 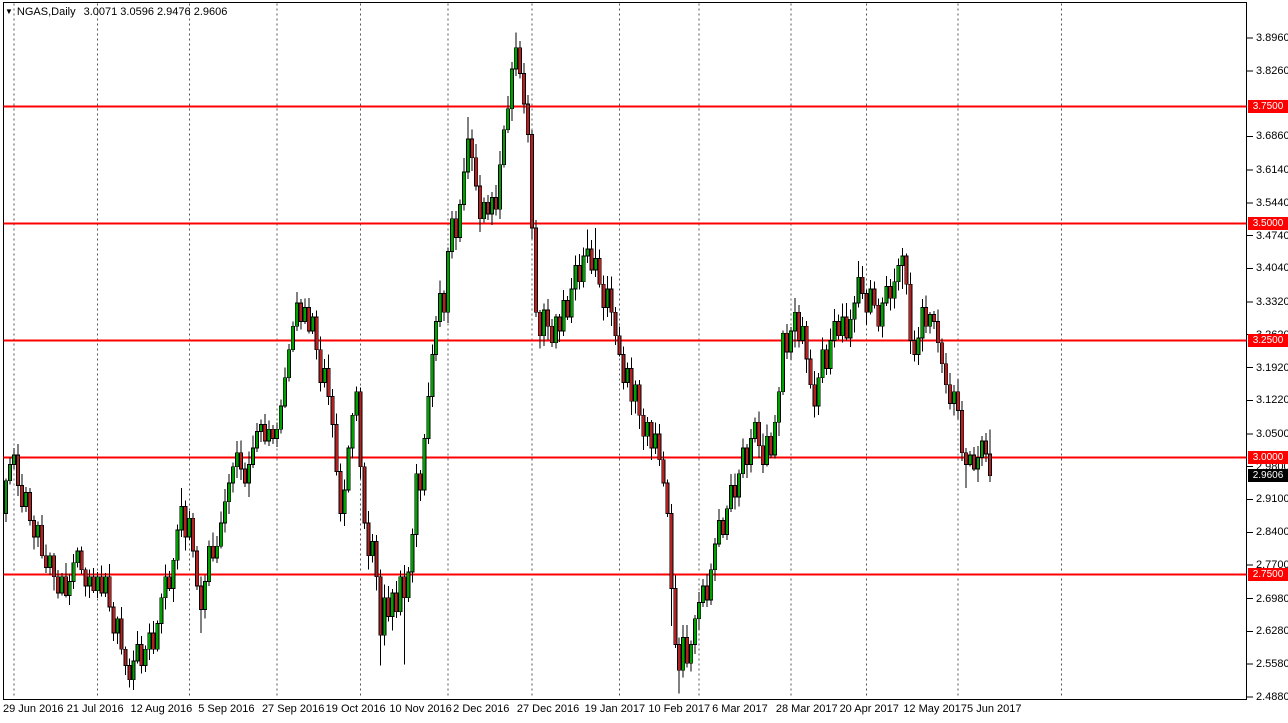 What do you see at coordinates (116, 12) in the screenshot?
I see `chart-title: ▼ NGAS,Daily 3.0071 3.0596 2.9476 2.9606` at bounding box center [116, 12].